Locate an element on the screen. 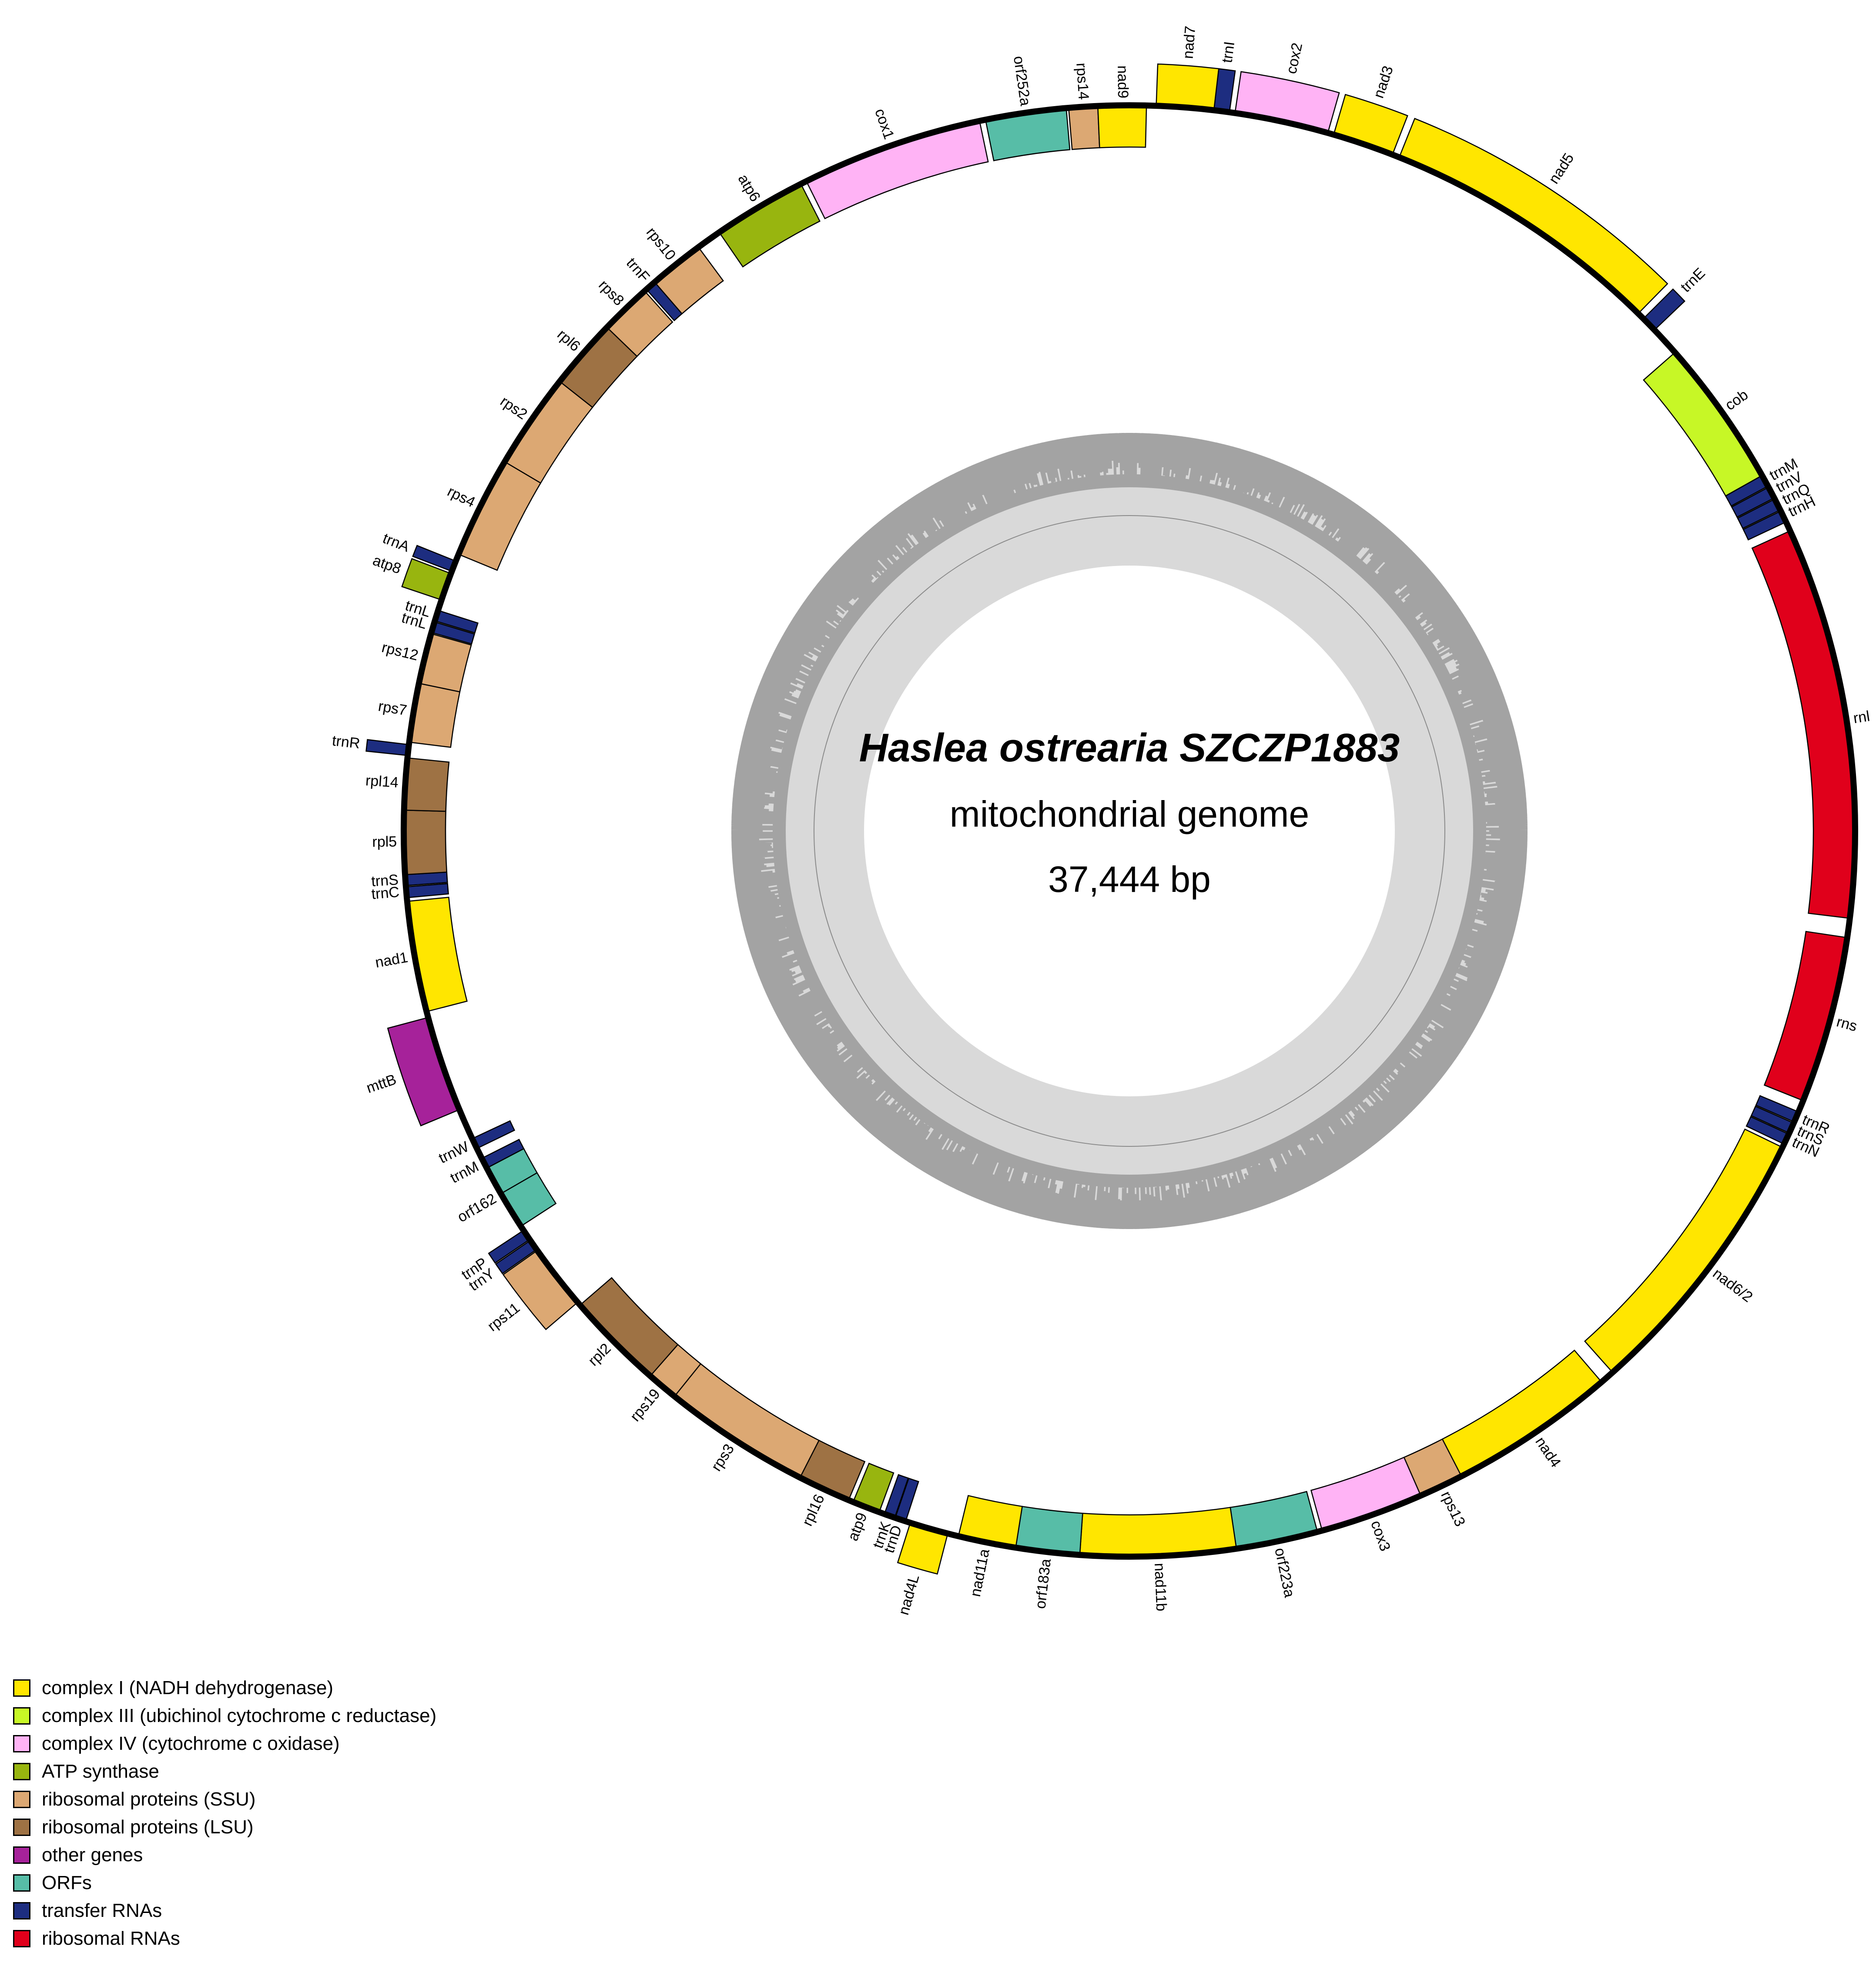 The image size is (1876, 1963). gene-label: trnF is located at coordinates (638, 270).